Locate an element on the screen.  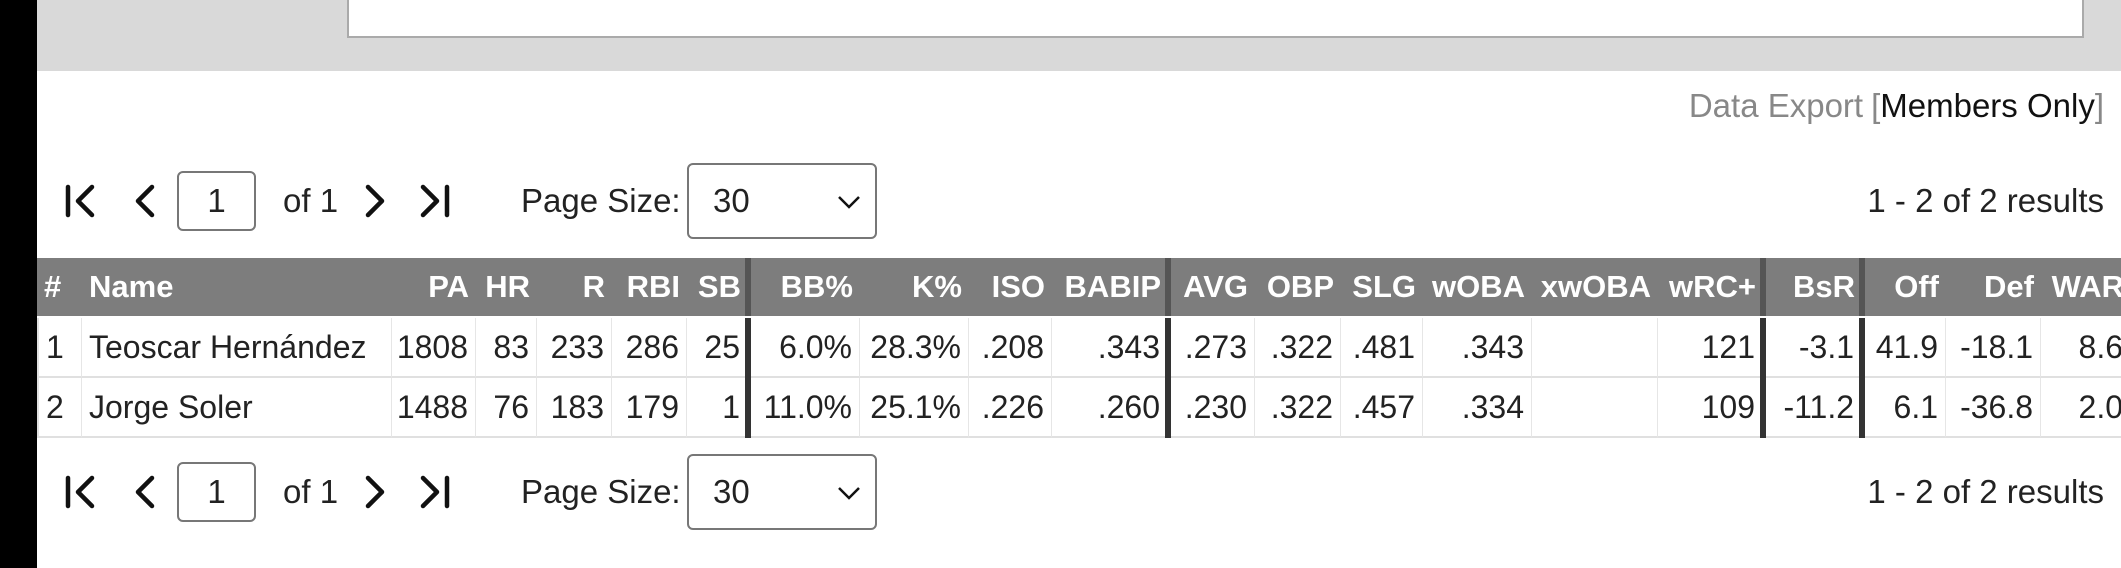
column-header: wOBA is located at coordinates (1477, 287).